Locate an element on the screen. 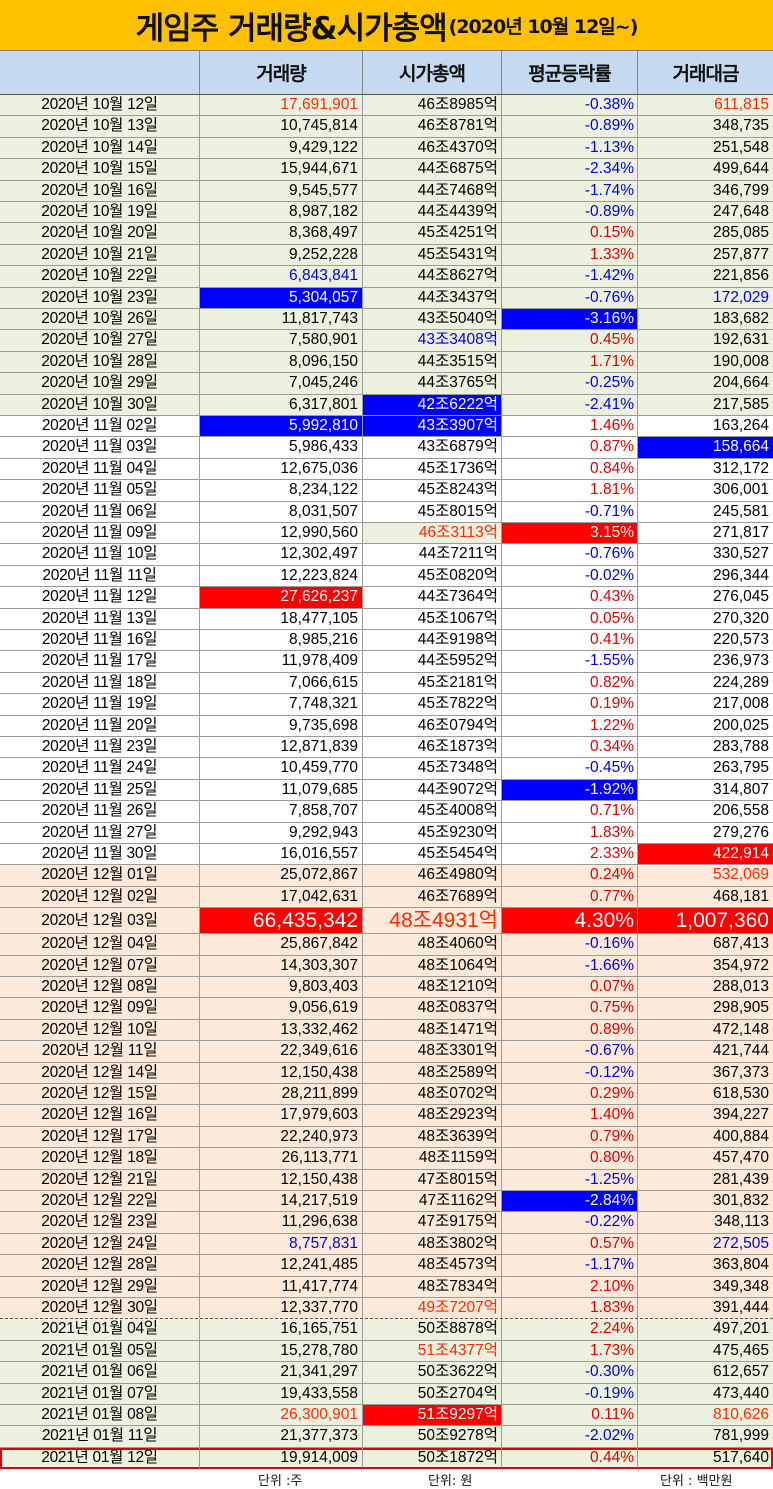 Image resolution: width=773 pixels, height=1489 pixels. trade-value-cell: 263,795 is located at coordinates (705, 768).